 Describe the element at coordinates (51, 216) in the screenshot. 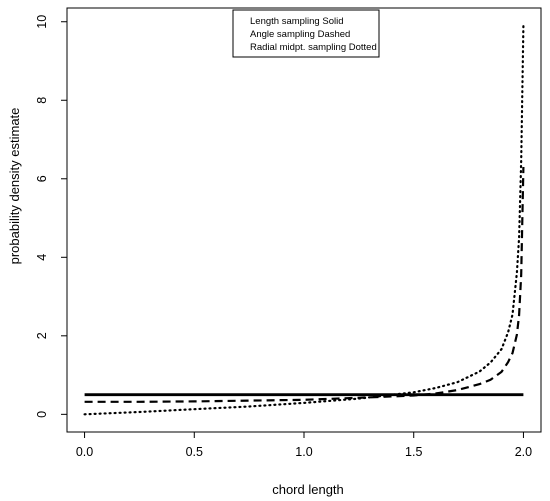

I see `y-axis: 0 2 4 6 8 10` at that location.